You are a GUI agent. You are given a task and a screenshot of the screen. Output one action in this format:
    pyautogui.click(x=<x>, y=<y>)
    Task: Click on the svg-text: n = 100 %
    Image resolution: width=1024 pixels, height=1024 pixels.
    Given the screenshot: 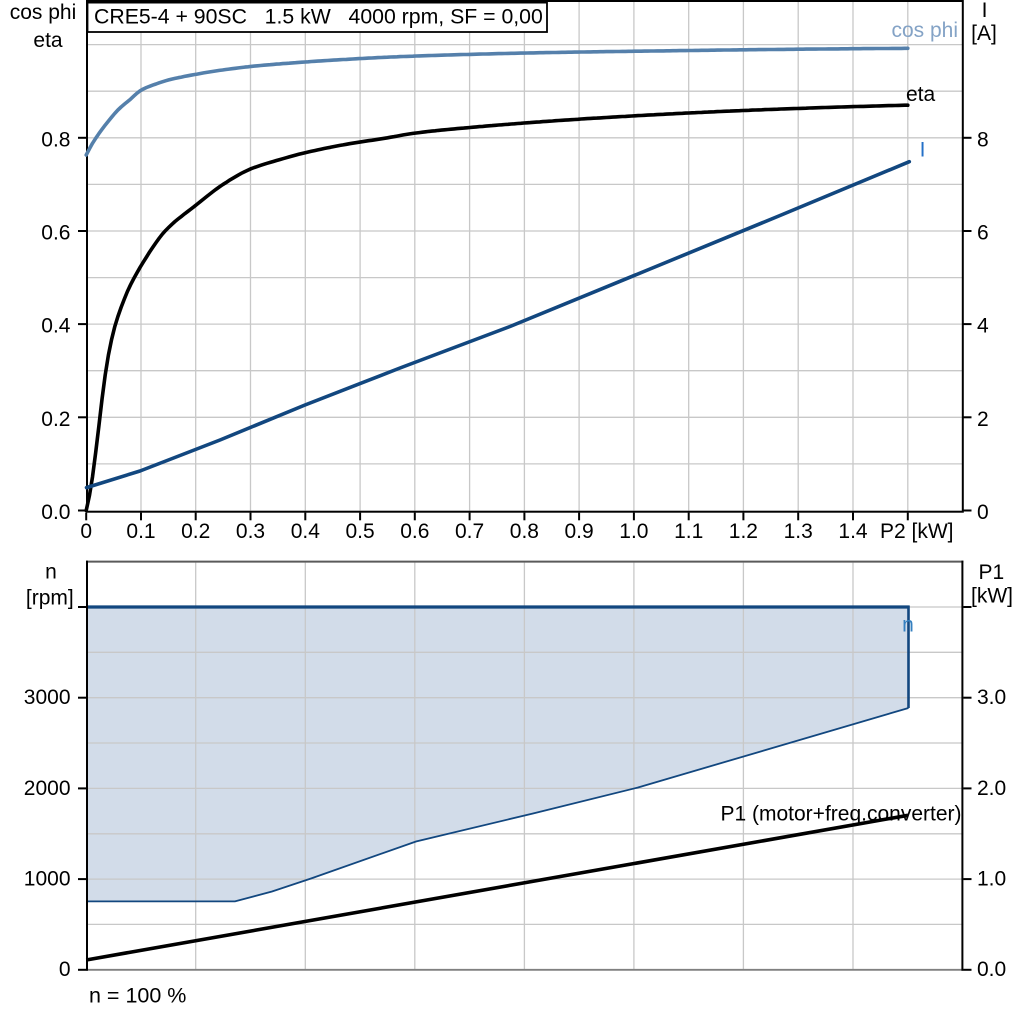 What is the action you would take?
    pyautogui.click(x=137, y=995)
    